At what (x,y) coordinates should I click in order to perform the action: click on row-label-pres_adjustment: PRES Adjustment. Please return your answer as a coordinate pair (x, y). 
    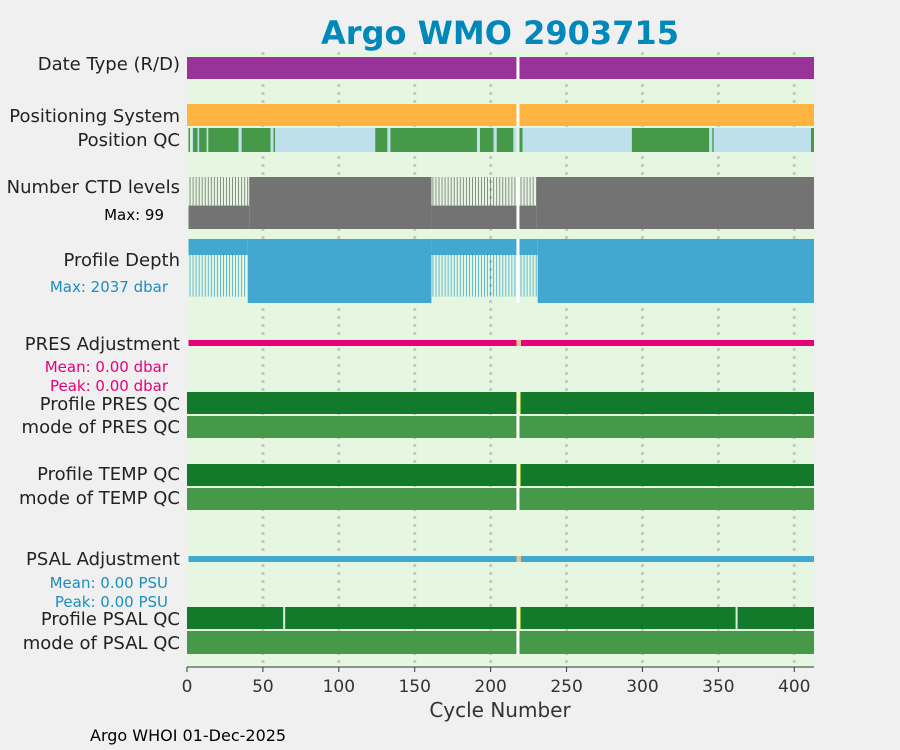
    Looking at the image, I should click on (102, 344).